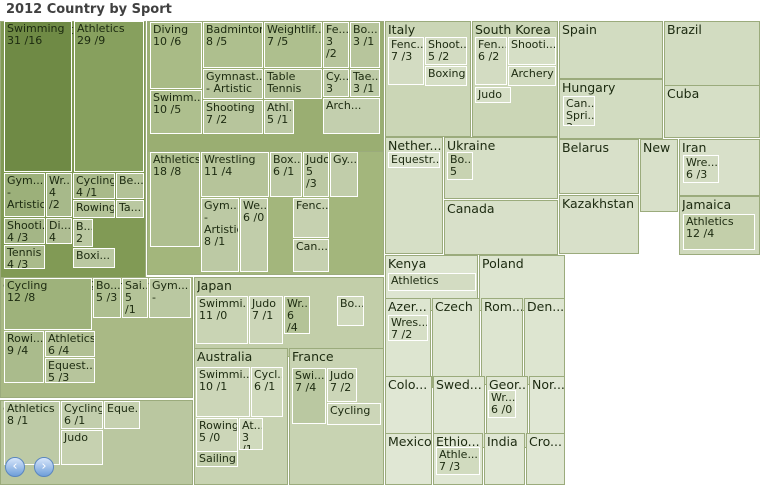 The height and width of the screenshot is (485, 761). Describe the element at coordinates (293, 45) in the screenshot. I see `sport-cell: Weightlif... 7 /5` at that location.